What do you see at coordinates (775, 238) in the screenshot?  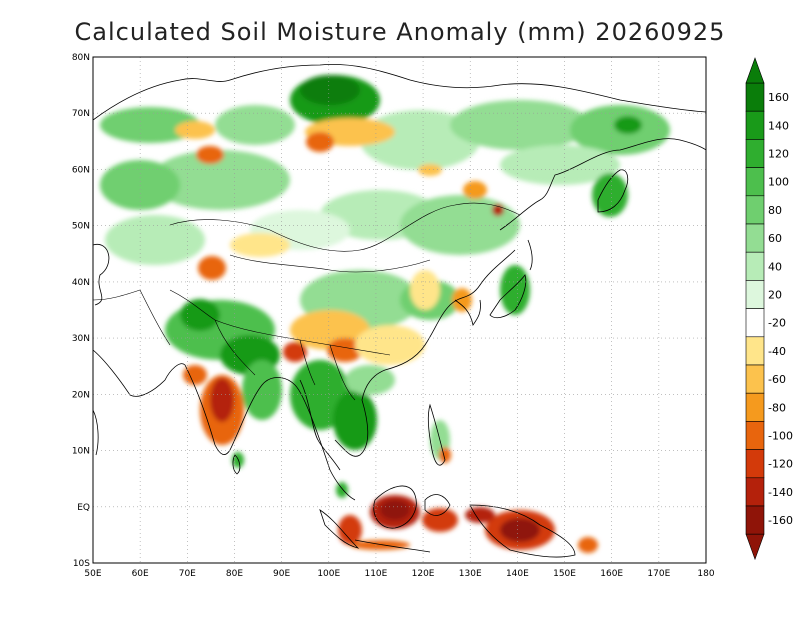 I see `colorbar-label: 60` at bounding box center [775, 238].